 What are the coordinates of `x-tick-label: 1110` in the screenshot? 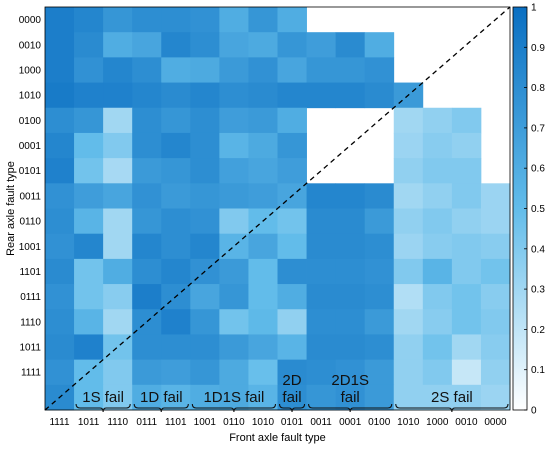 It's located at (117, 422).